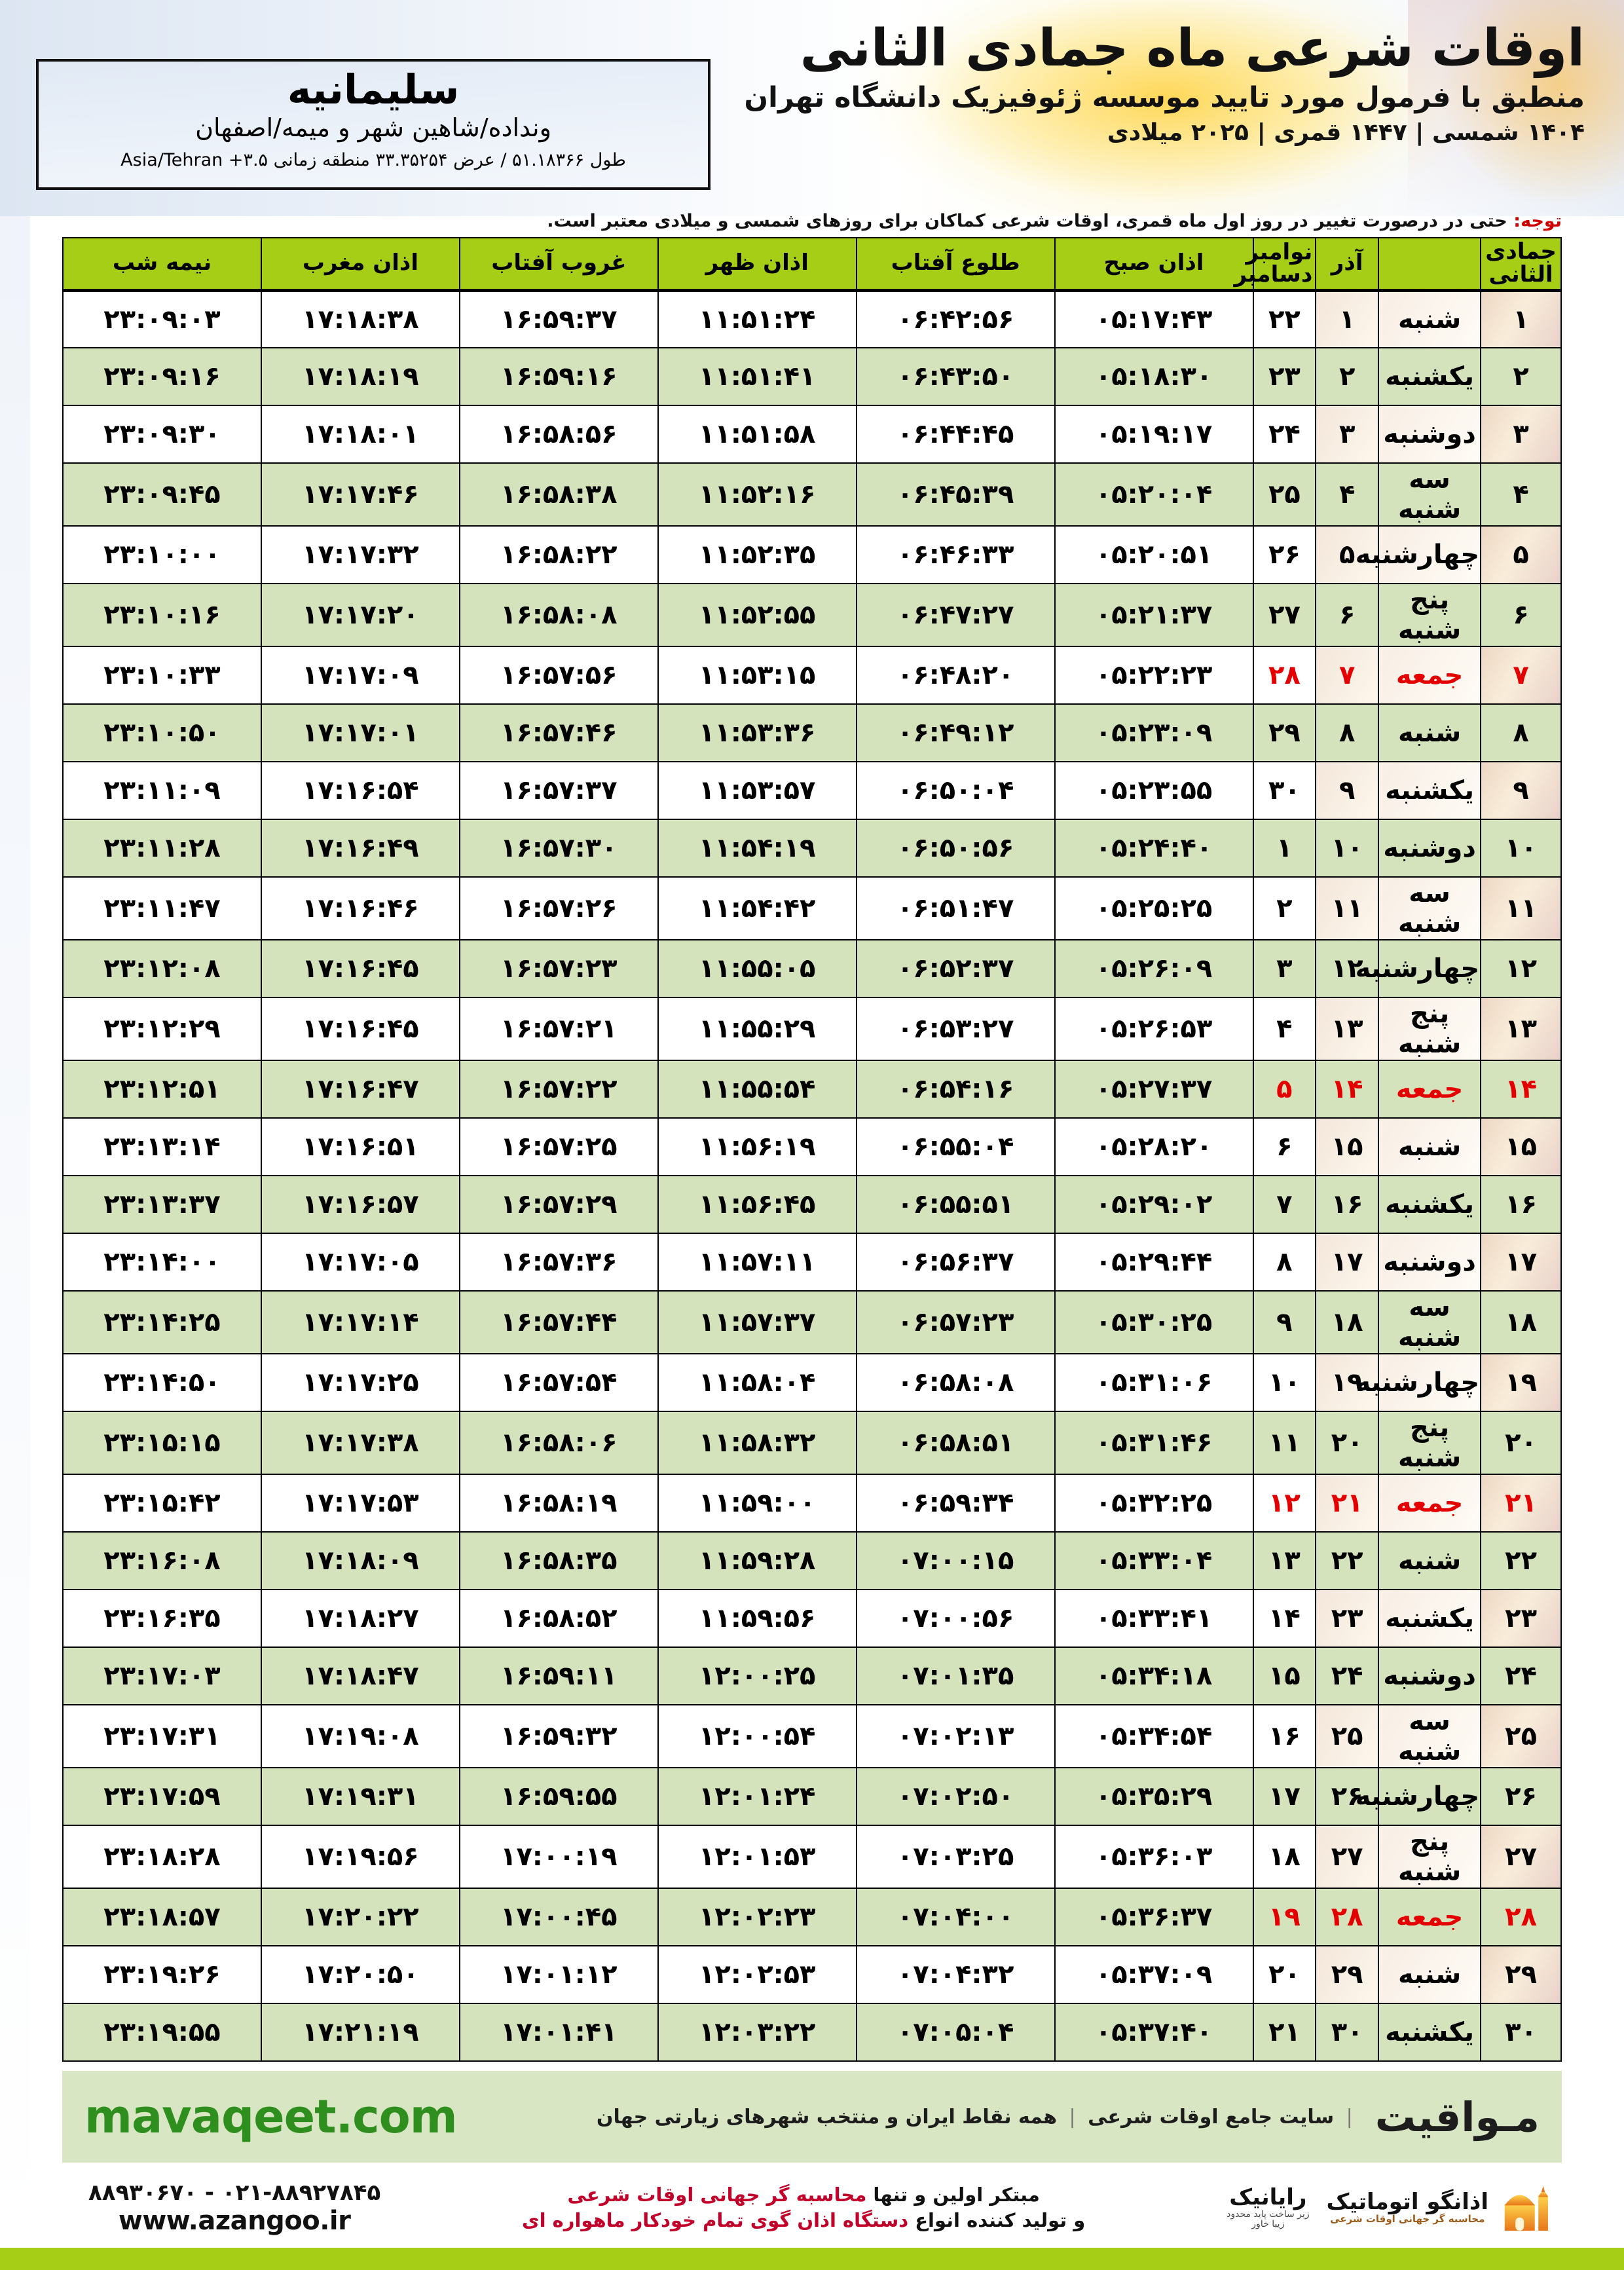 The width and height of the screenshot is (1624, 2270). What do you see at coordinates (234, 2221) in the screenshot?
I see `website-url: www.azangoo.ir` at bounding box center [234, 2221].